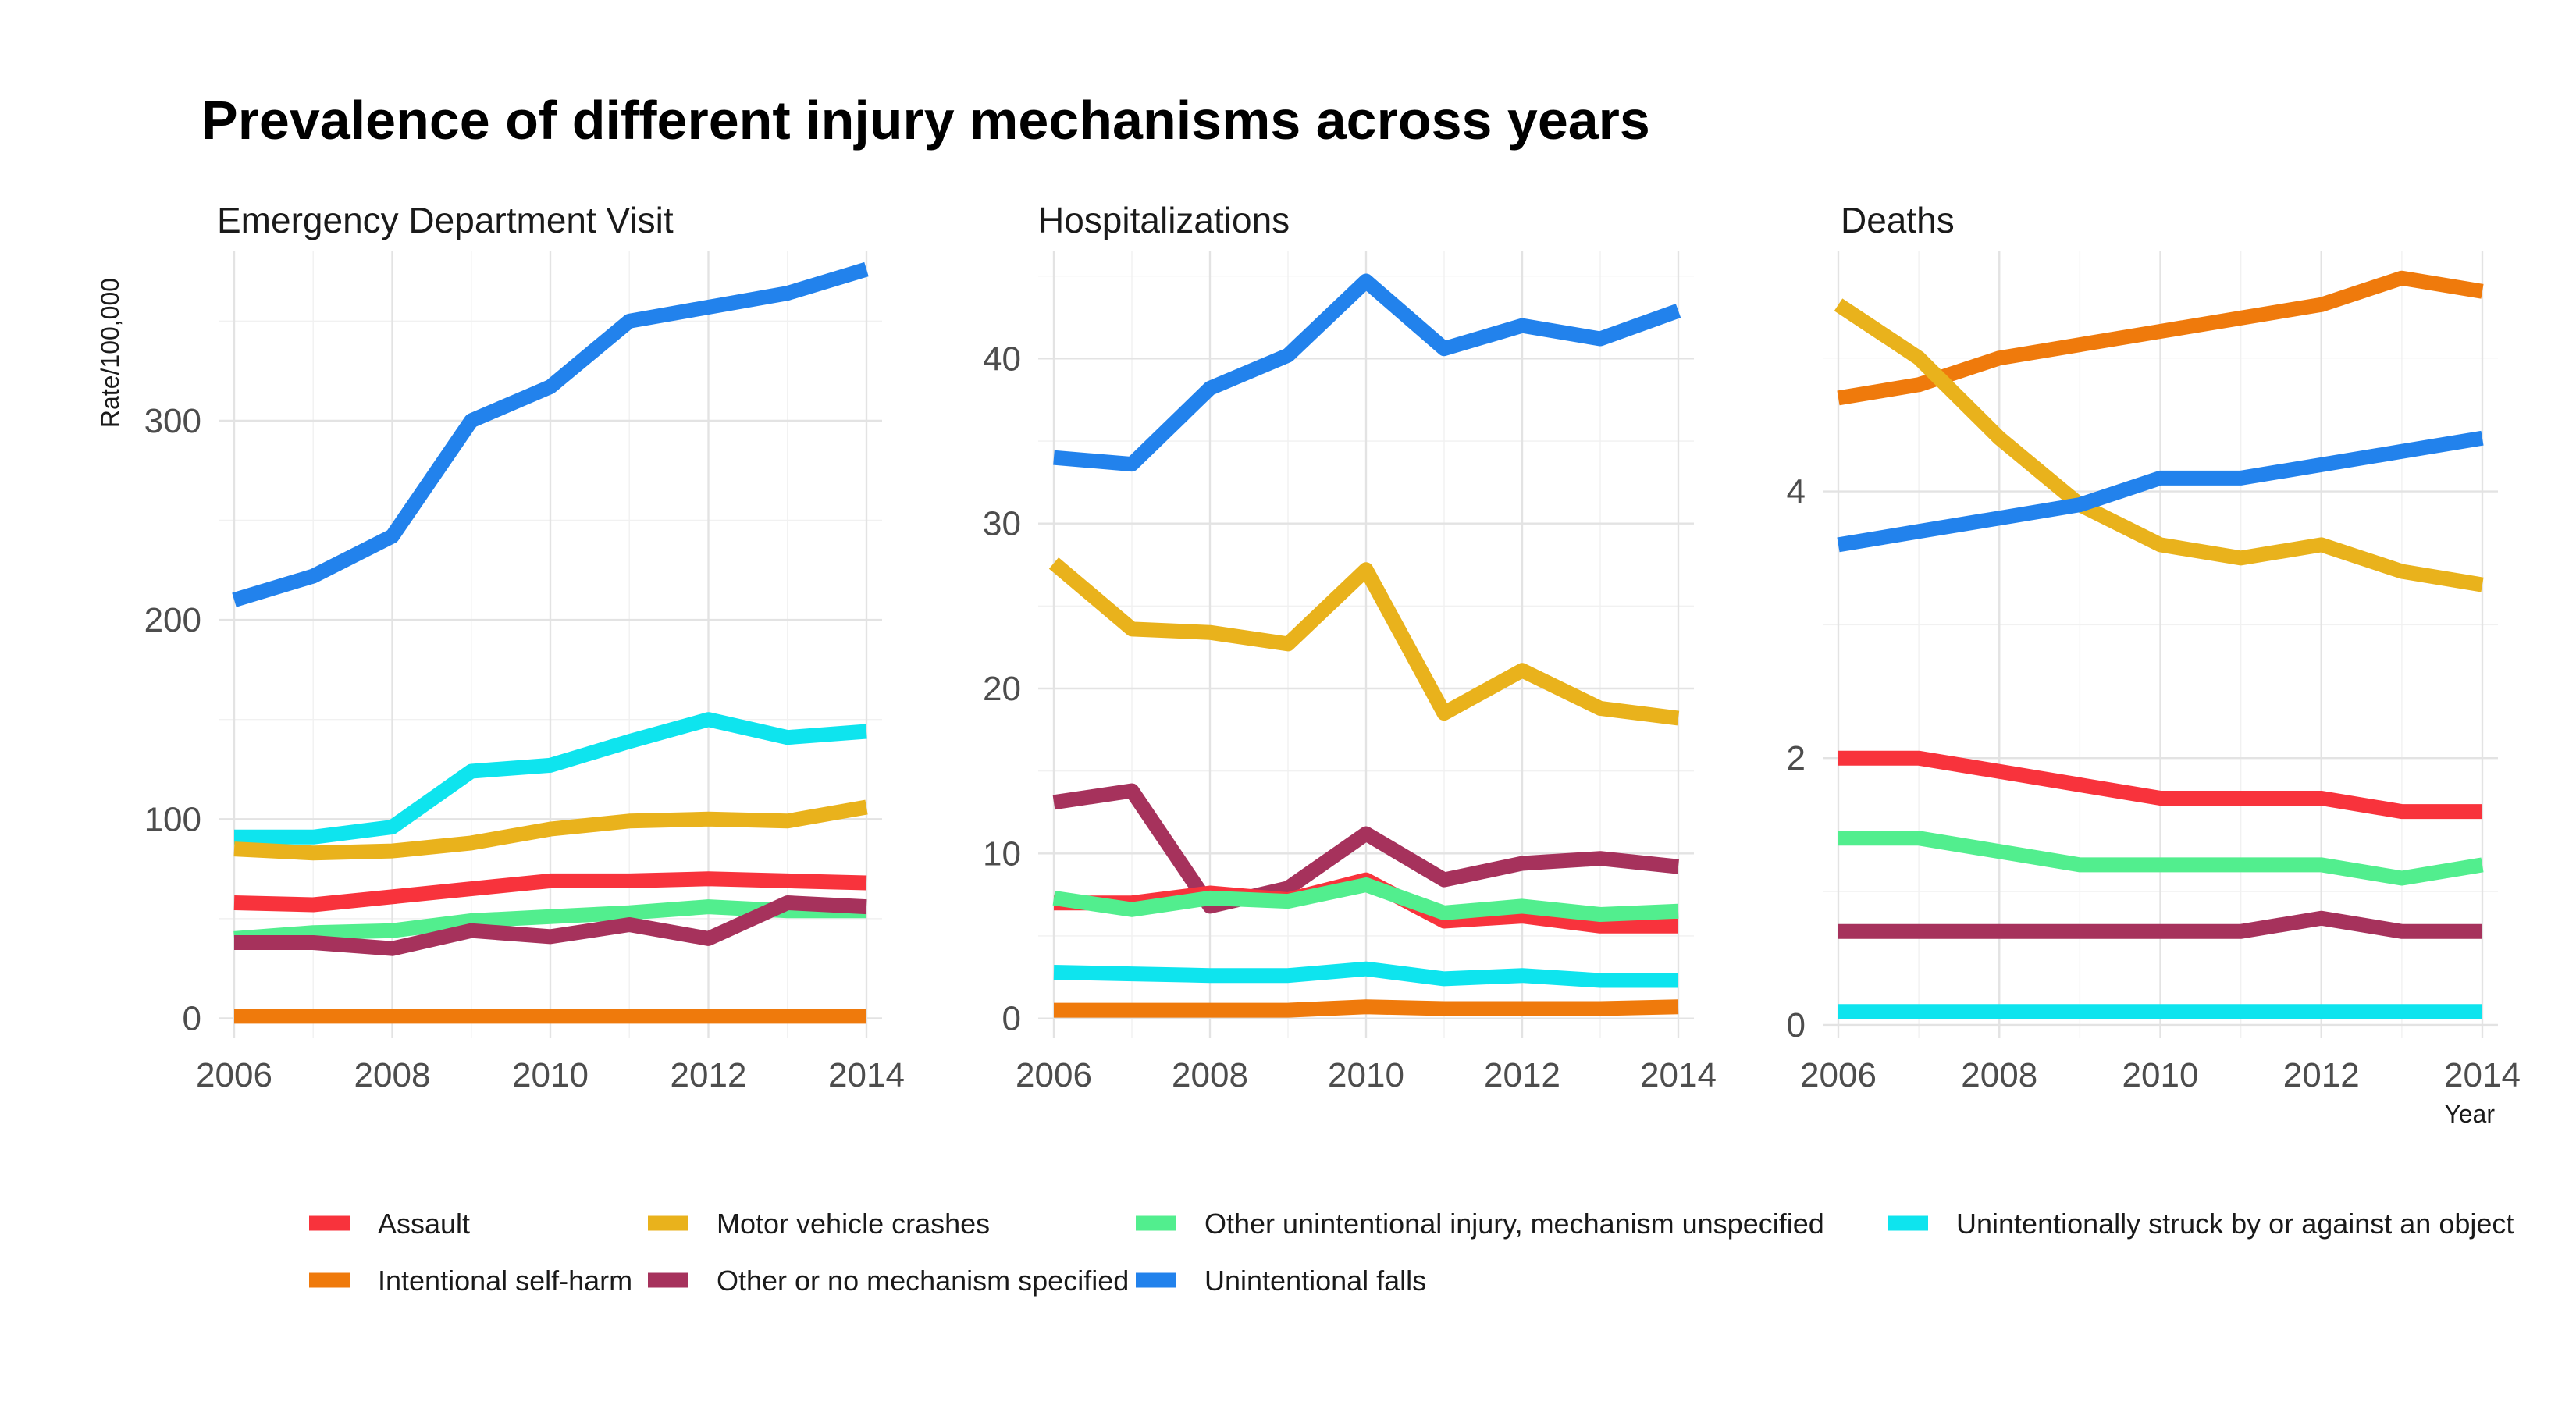 The image size is (2576, 1409). I want to click on legend-item-unintentional-falls: Unintentional falls, so click(1281, 1281).